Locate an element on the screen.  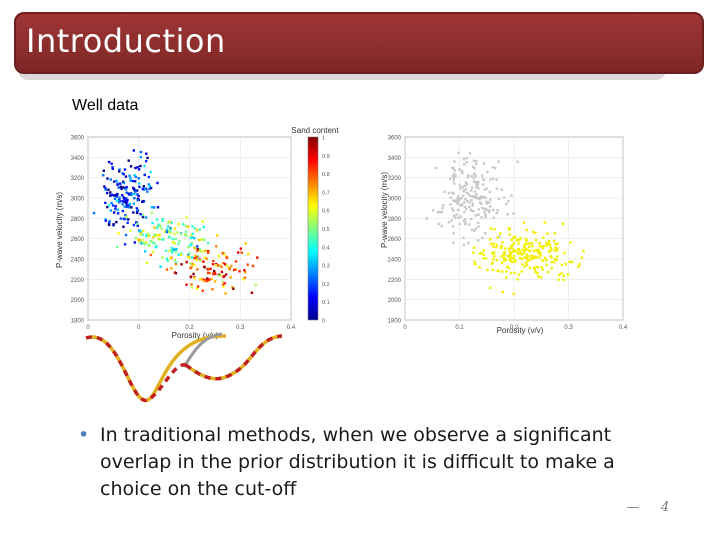
y-tick-label: 3000 is located at coordinates (395, 200).